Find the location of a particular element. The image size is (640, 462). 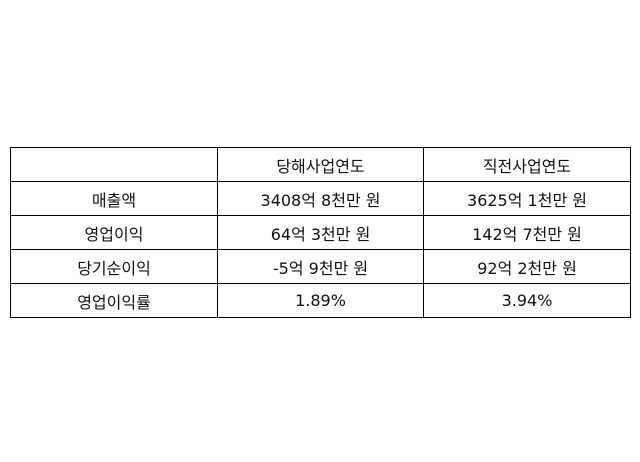

cell-previous: 92억 2천만 원 is located at coordinates (527, 266).